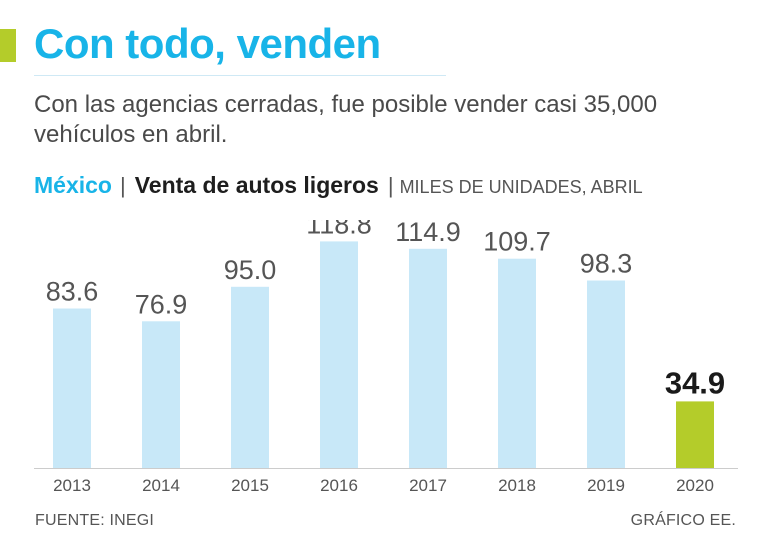 Image resolution: width=768 pixels, height=558 pixels. I want to click on bar-2017, so click(428, 358).